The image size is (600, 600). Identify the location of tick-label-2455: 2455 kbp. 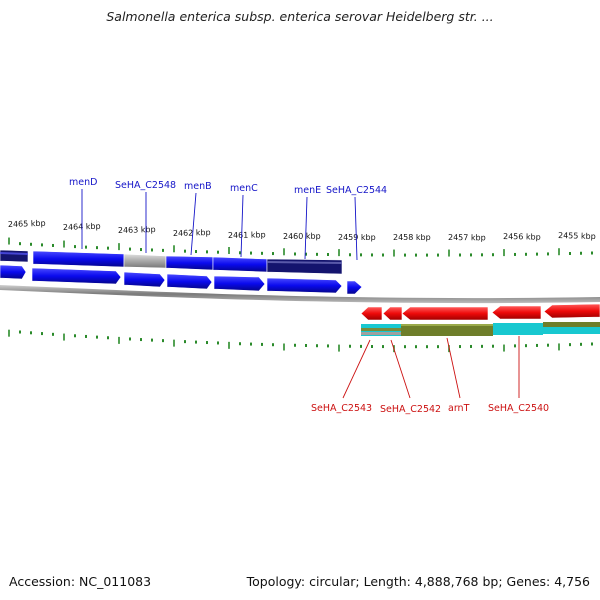
(577, 236).